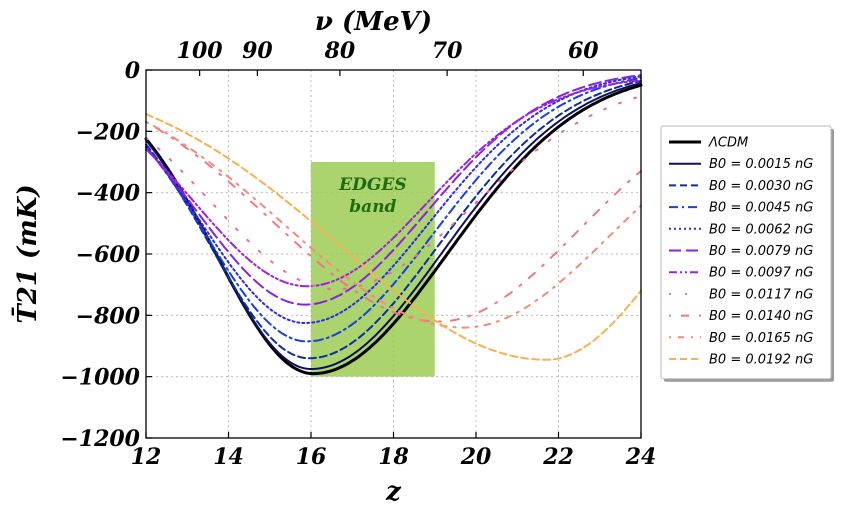  I want to click on x-axis-label: z, so click(393, 492).